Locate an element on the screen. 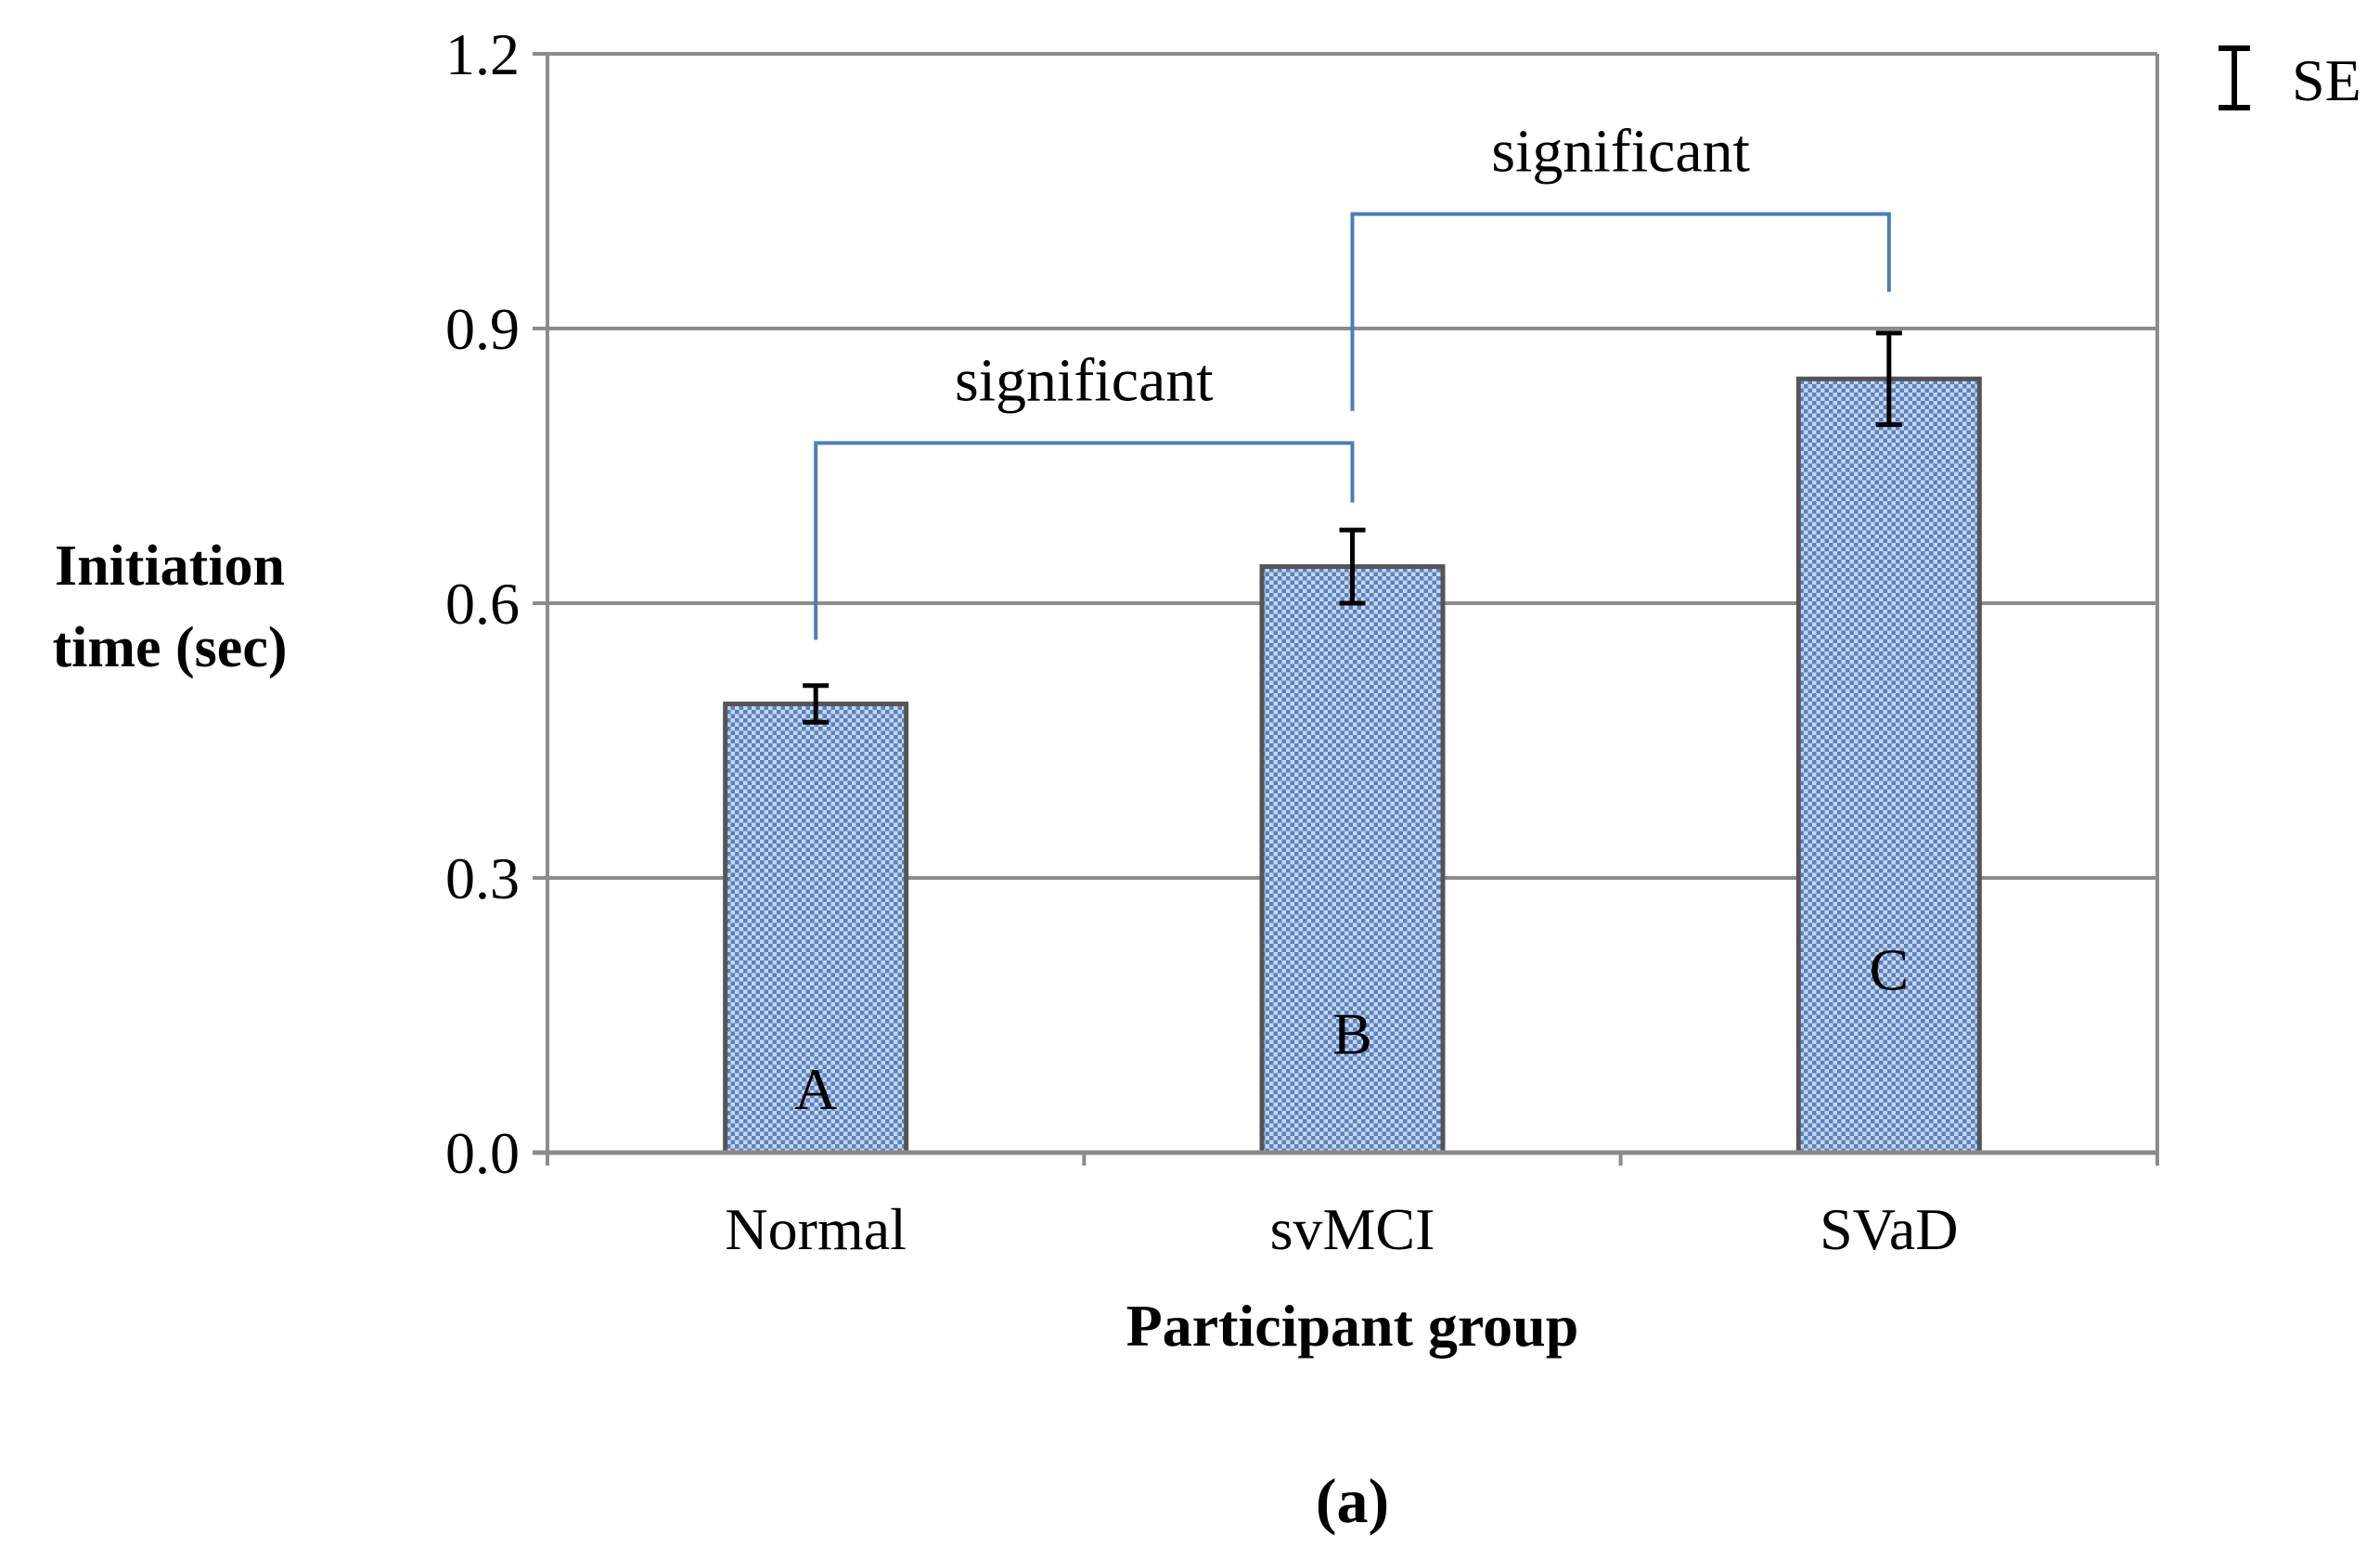 The width and height of the screenshot is (2380, 1560). x-axis-label: Participant group is located at coordinates (1352, 1326).